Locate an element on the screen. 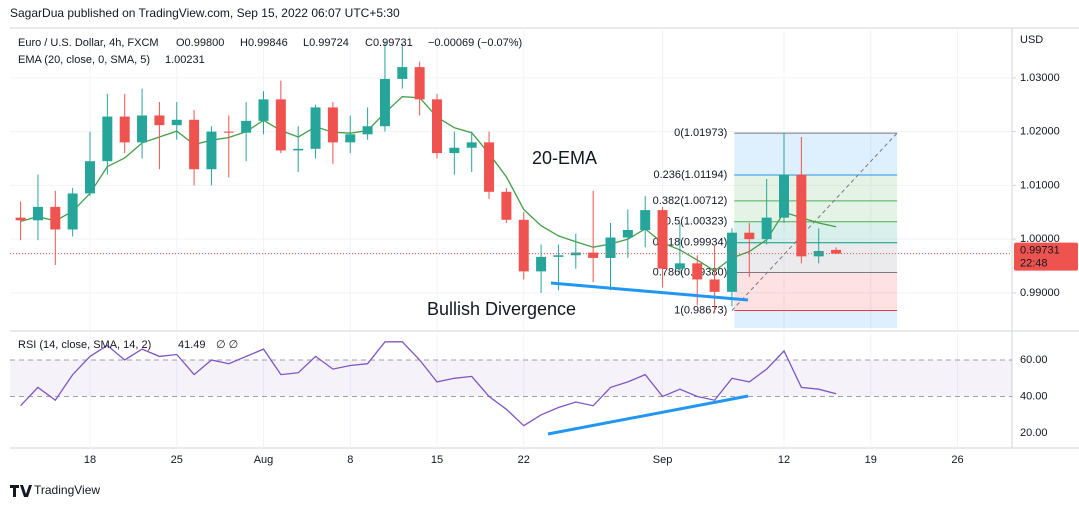 Image resolution: width=1079 pixels, height=508 pixels. y-tick-label: 1.00000 is located at coordinates (1040, 239).